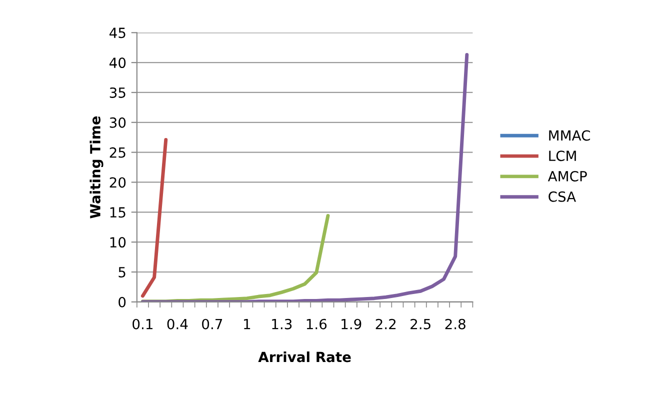 This screenshot has height=408, width=652. Describe the element at coordinates (118, 152) in the screenshot. I see `y-tick-label: 25` at that location.